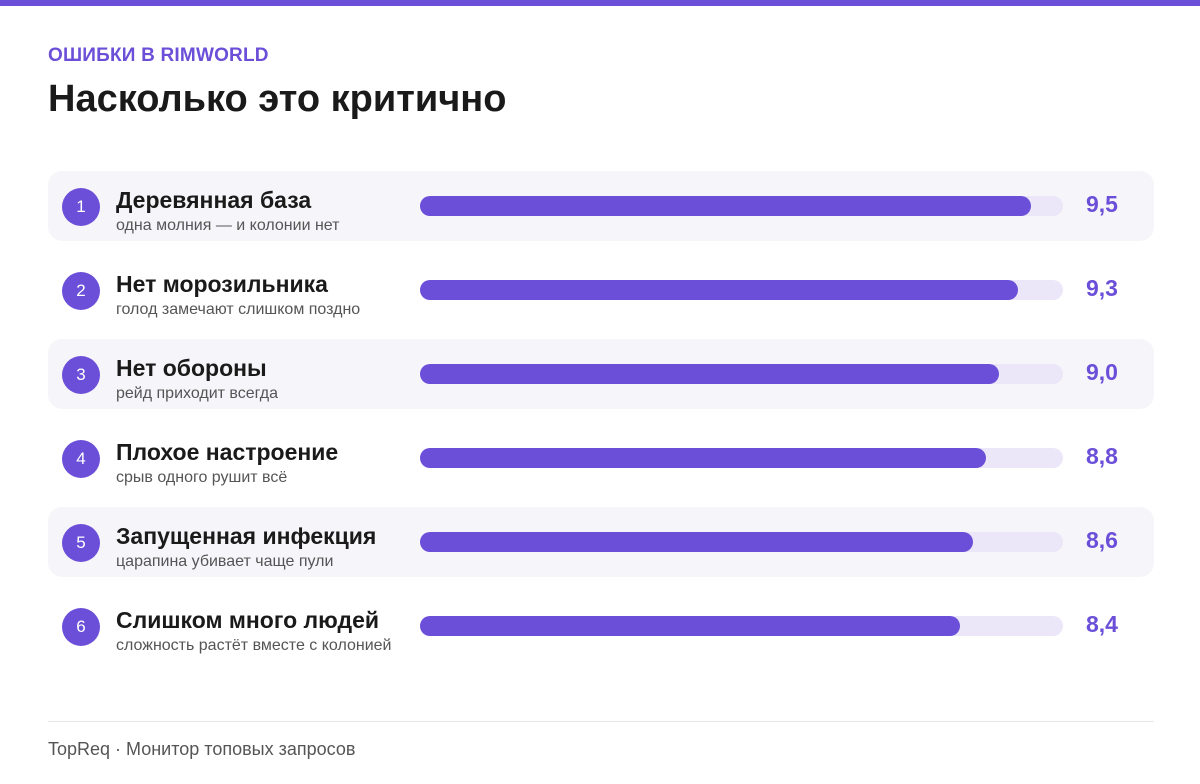  Describe the element at coordinates (1102, 204) in the screenshot. I see `value-label: 9,5` at that location.